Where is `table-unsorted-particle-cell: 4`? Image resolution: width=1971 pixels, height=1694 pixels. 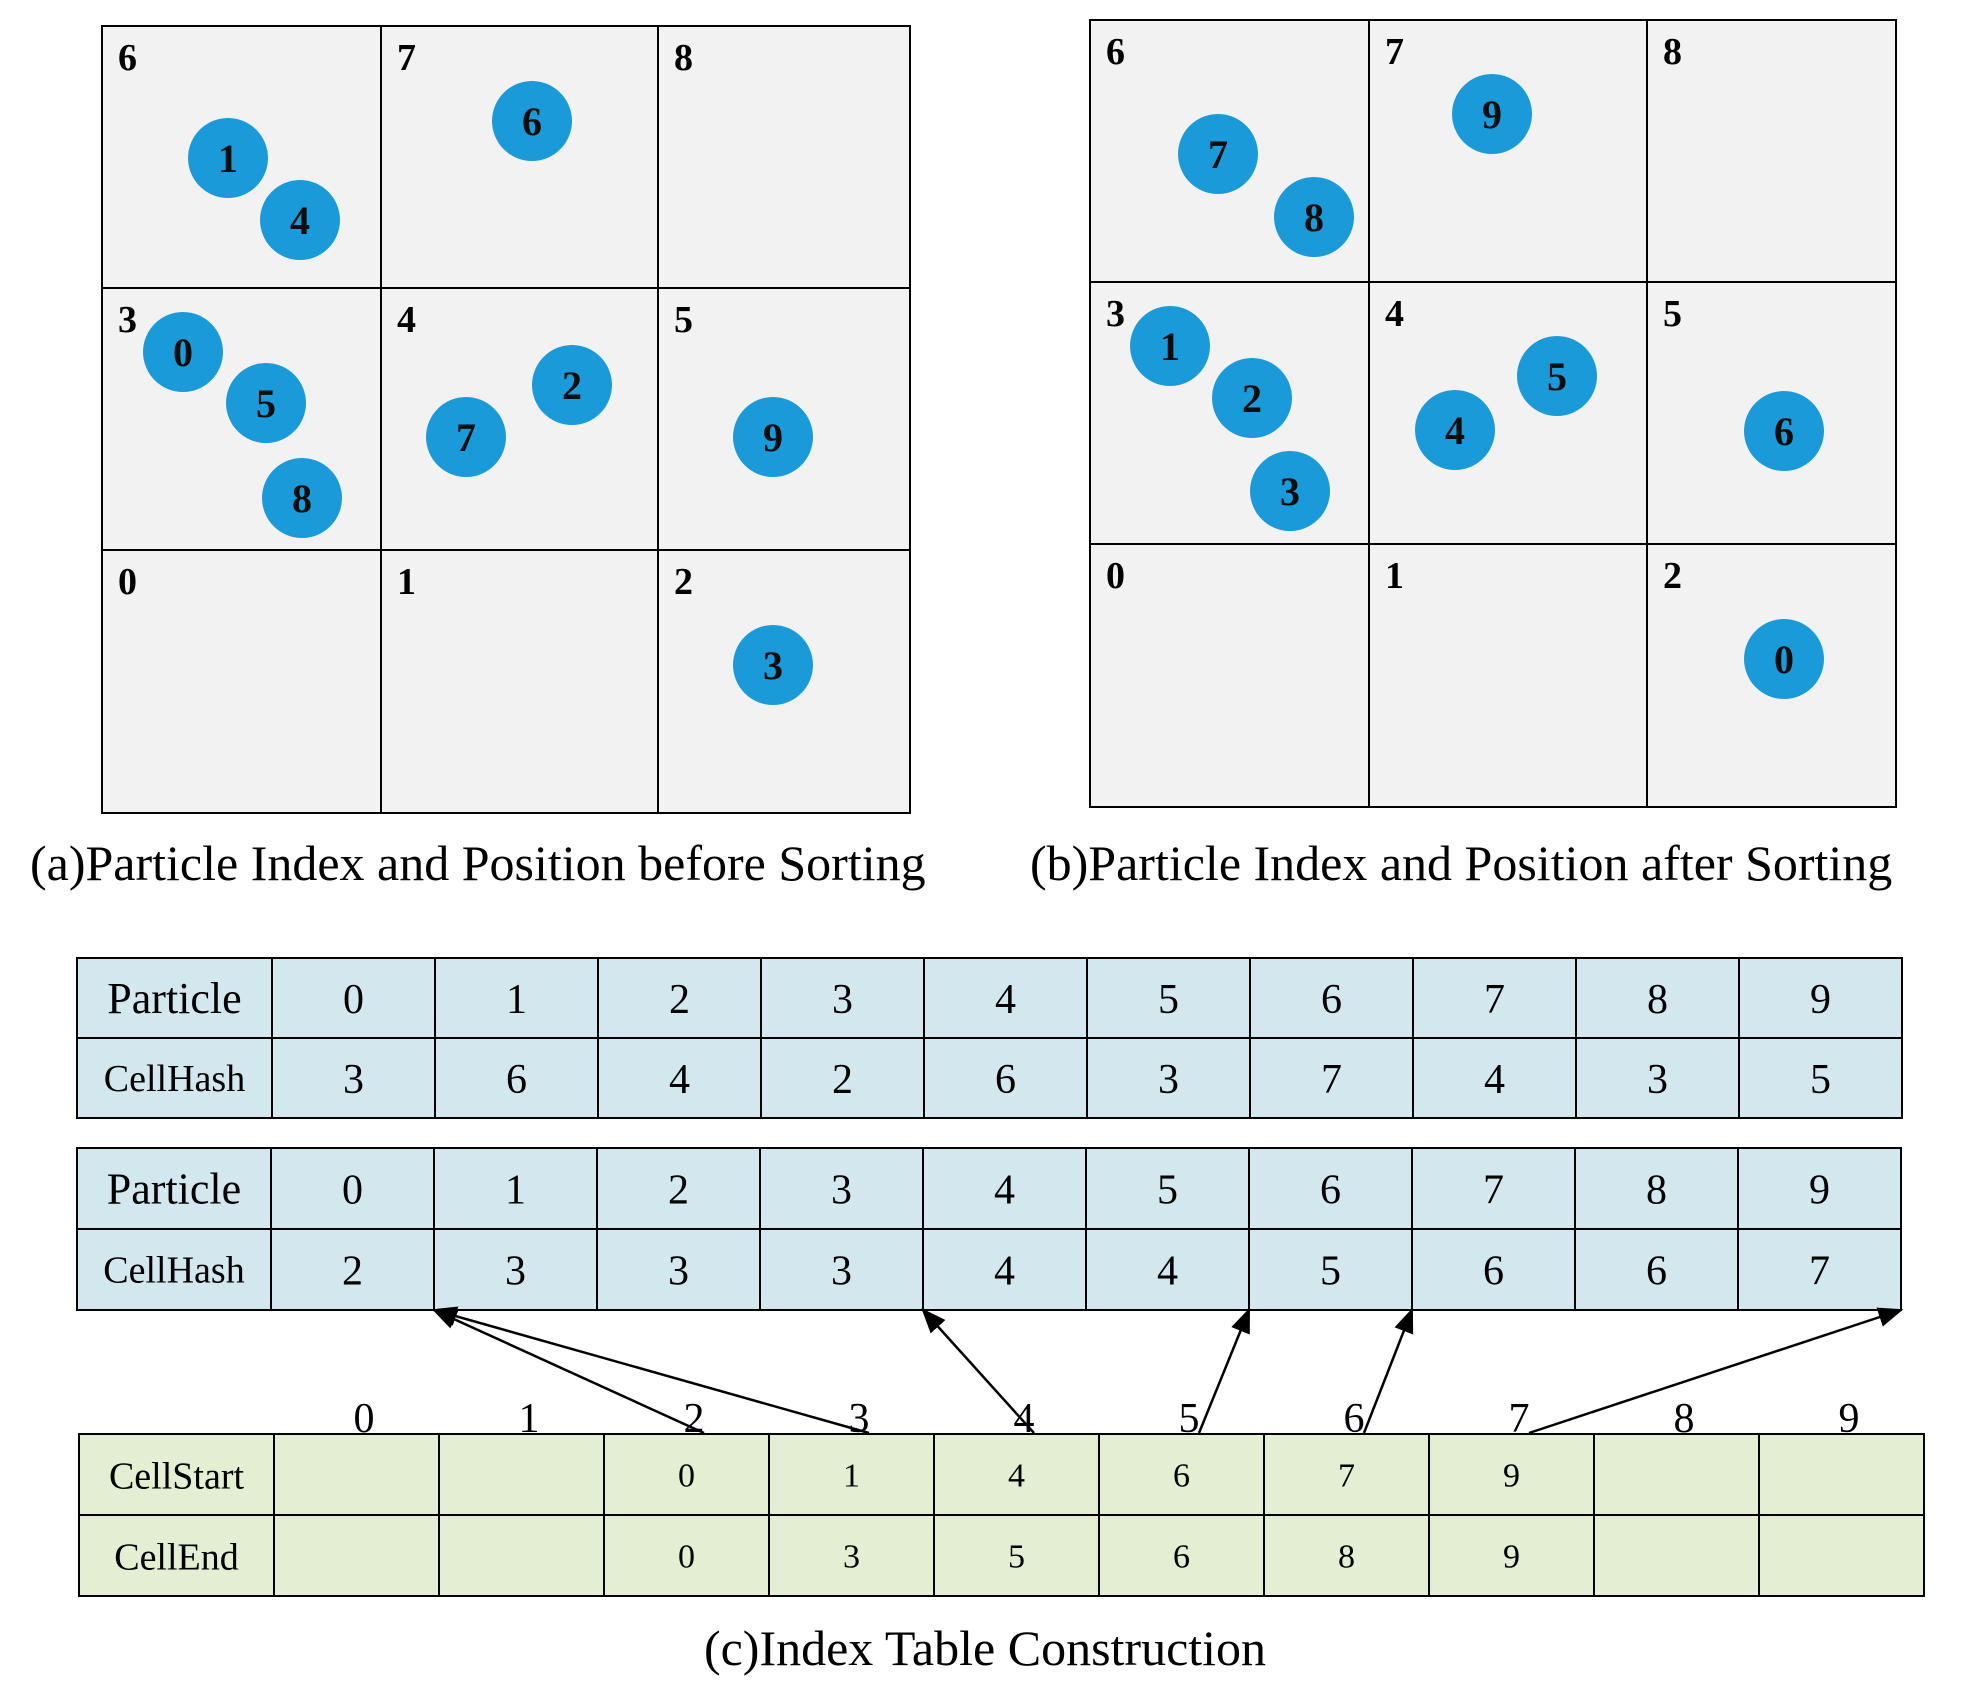
table-unsorted-particle-cell: 4 is located at coordinates (1005, 1000).